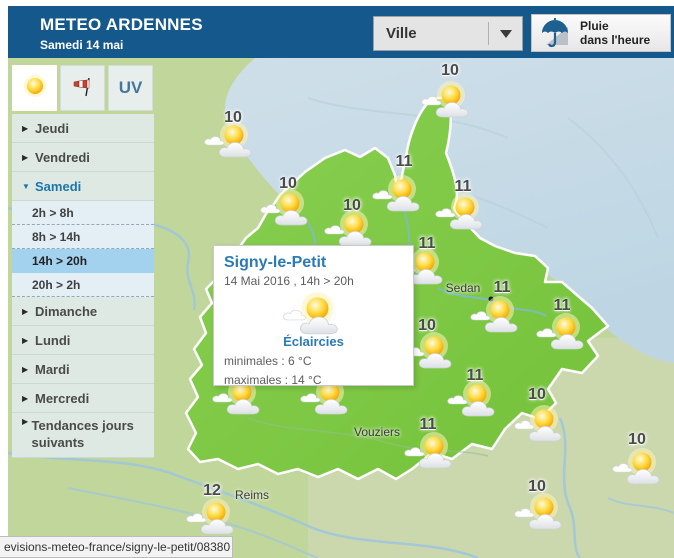 The image size is (674, 558). I want to click on temperature-label: 12, so click(212, 490).